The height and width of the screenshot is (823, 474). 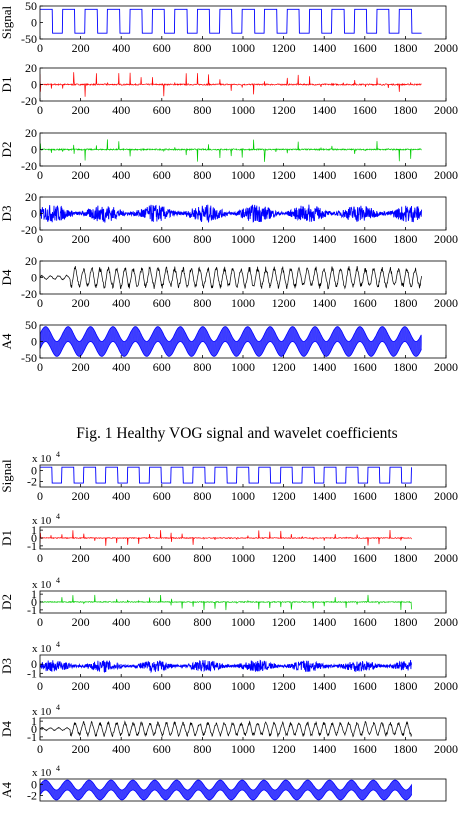 What do you see at coordinates (7, 150) in the screenshot?
I see `y-axis-label: D2` at bounding box center [7, 150].